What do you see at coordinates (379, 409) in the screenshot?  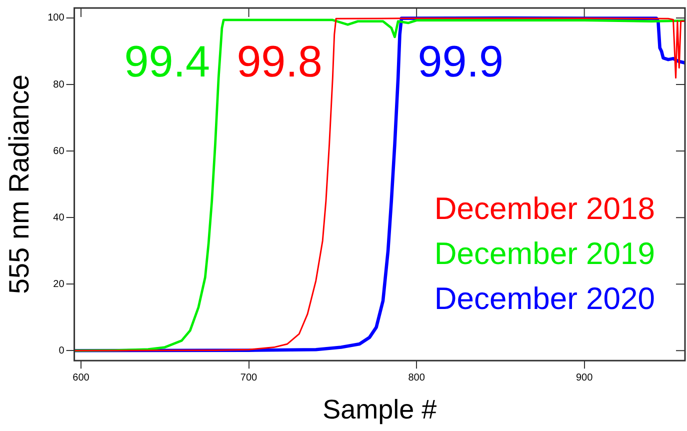 I see `x-axis-title: Sample #` at bounding box center [379, 409].